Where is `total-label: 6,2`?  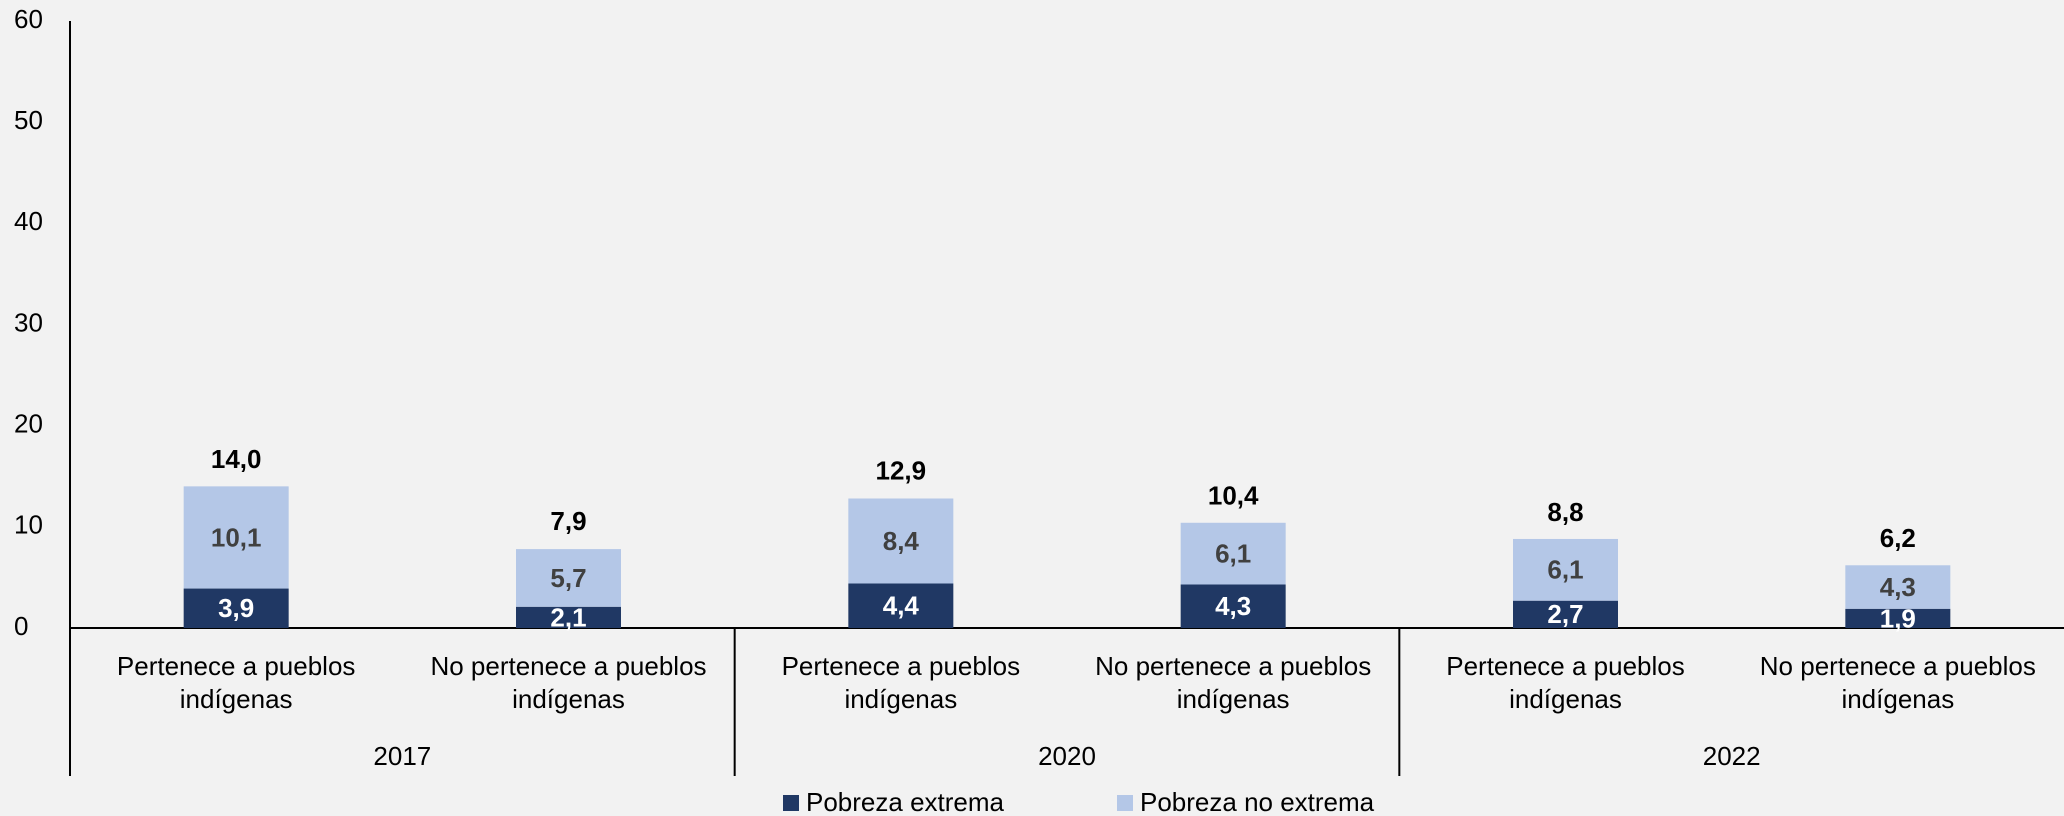 total-label: 6,2 is located at coordinates (1898, 538).